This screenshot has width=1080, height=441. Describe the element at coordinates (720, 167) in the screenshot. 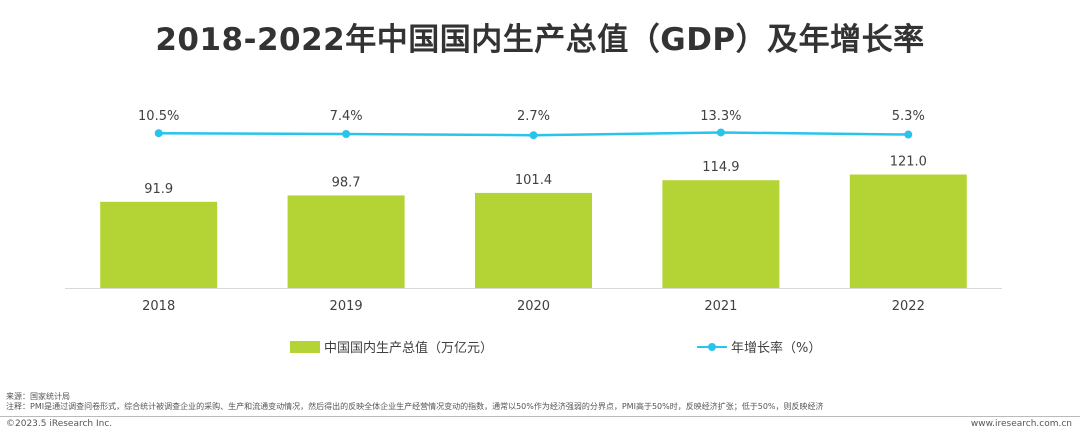

I see `bar-value-label: 114.9` at that location.